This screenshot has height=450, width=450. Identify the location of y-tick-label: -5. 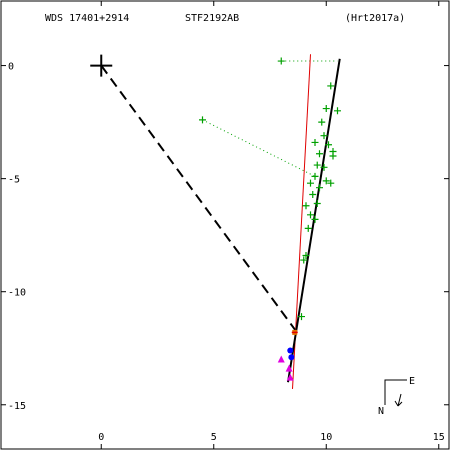
(14, 180).